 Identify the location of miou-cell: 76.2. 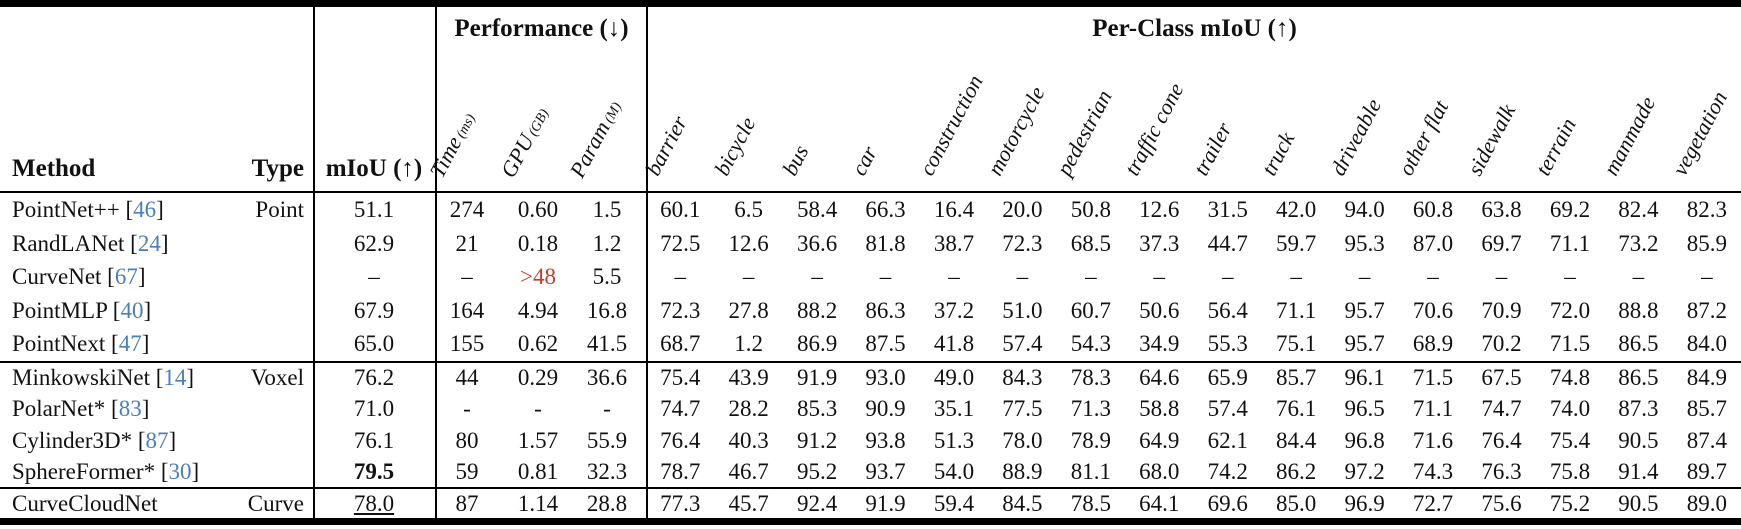
(374, 377).